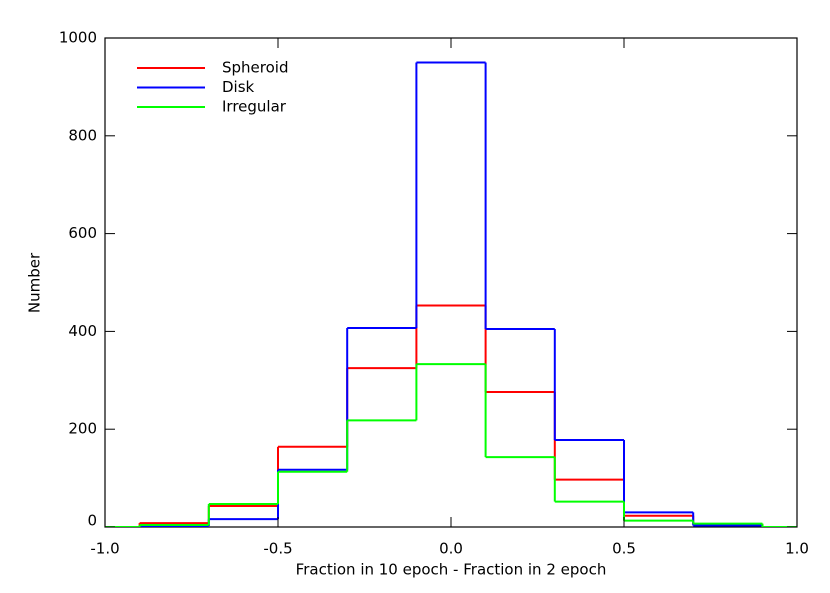 The image size is (830, 593). Describe the element at coordinates (255, 68) in the screenshot. I see `legend-label: Spheroid` at that location.